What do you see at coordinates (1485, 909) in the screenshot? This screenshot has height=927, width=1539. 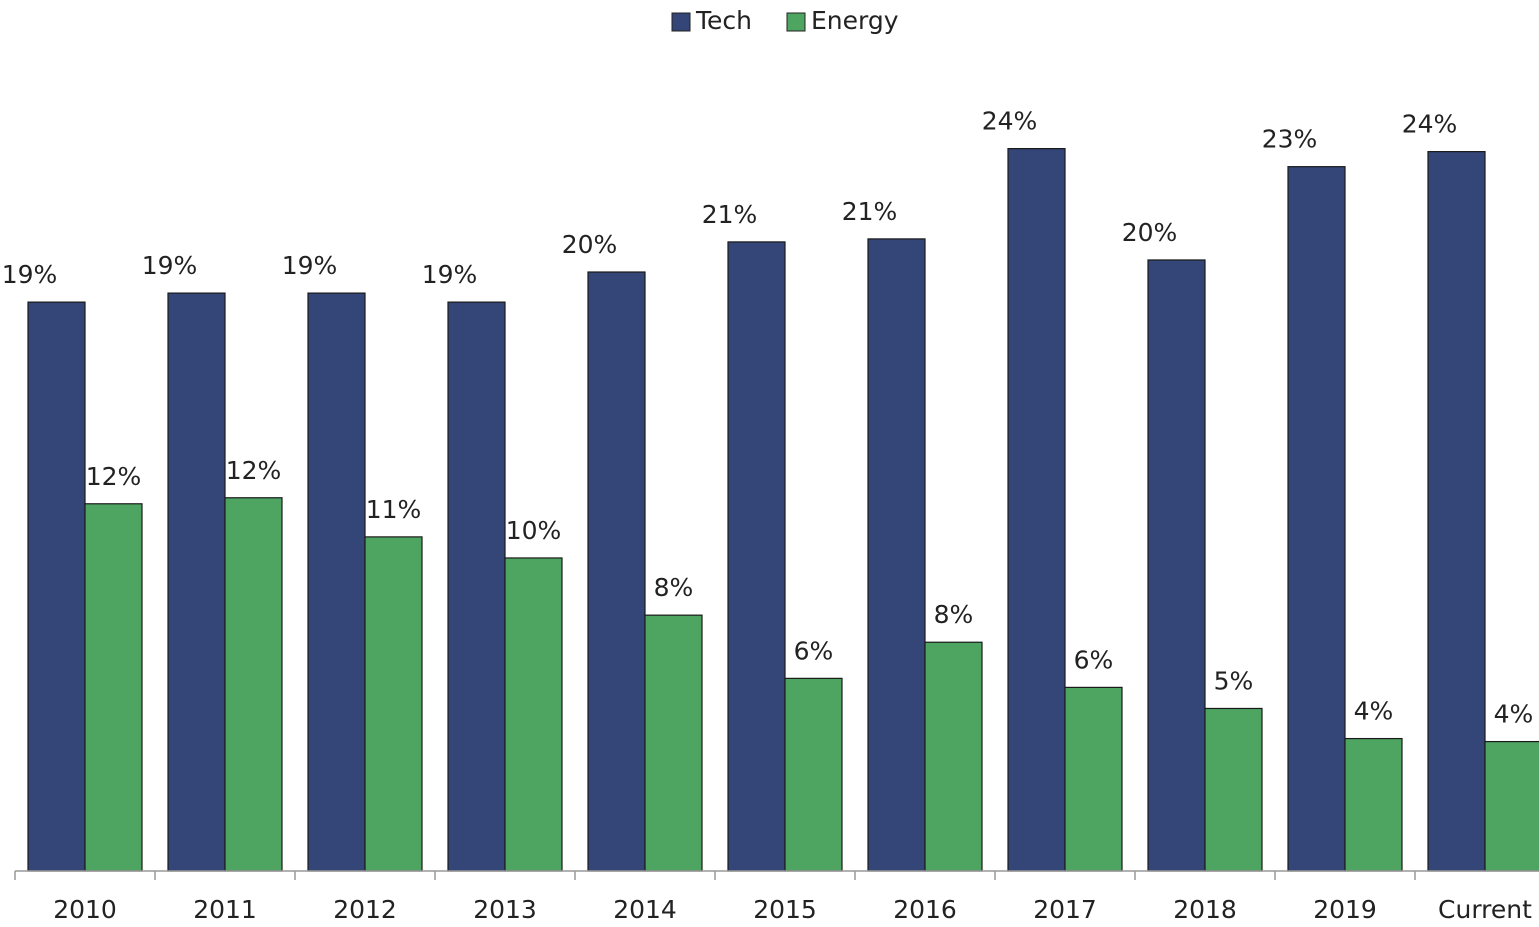 I see `x-tick-label: Current` at bounding box center [1485, 909].